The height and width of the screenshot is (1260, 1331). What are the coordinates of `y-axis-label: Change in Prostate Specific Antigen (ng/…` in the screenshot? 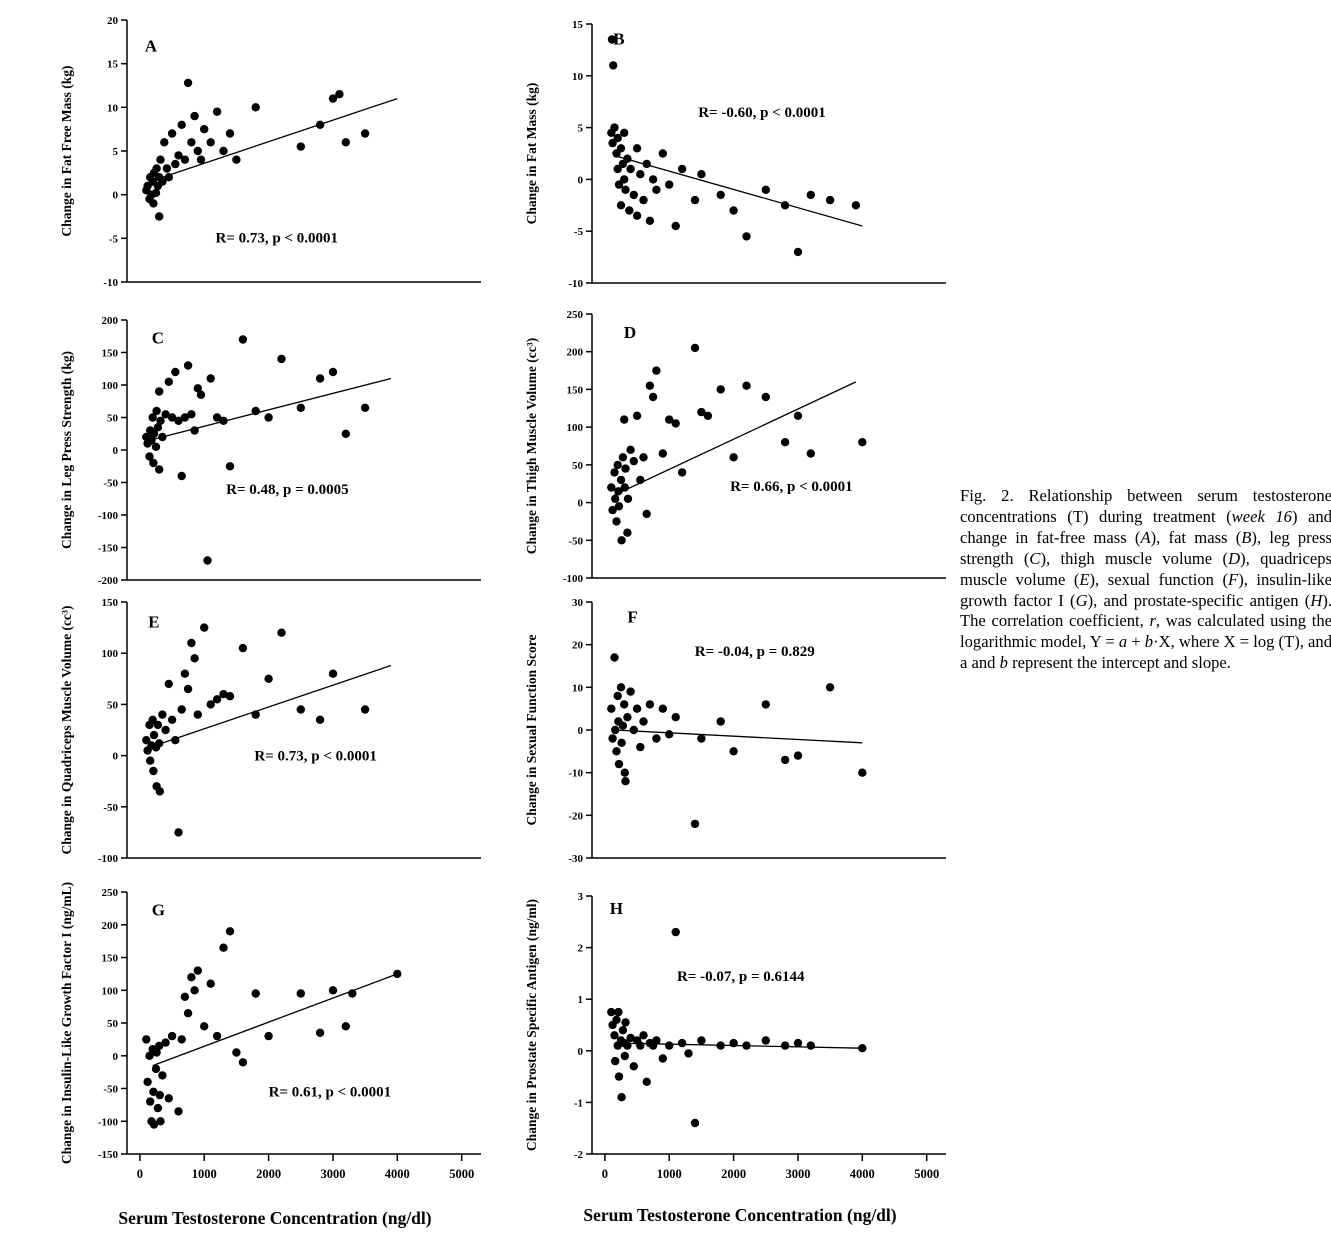 It's located at (531, 1025).